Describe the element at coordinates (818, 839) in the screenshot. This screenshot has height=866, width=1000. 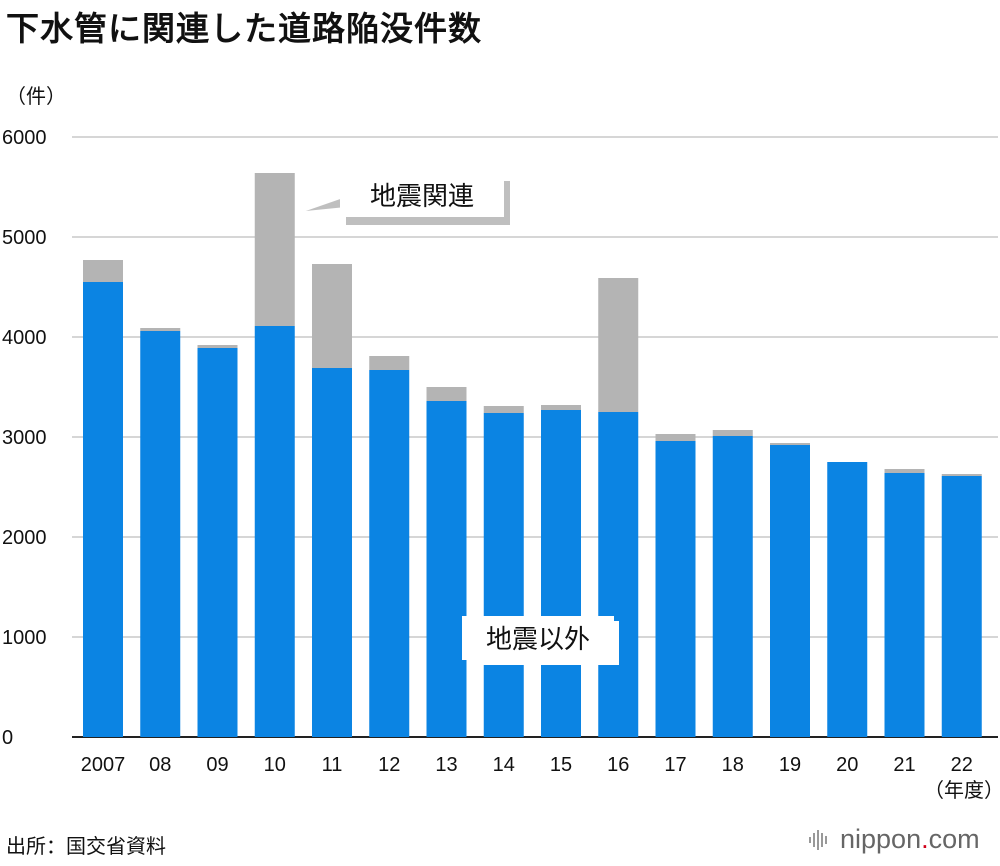
I see `brand-mark-icon` at that location.